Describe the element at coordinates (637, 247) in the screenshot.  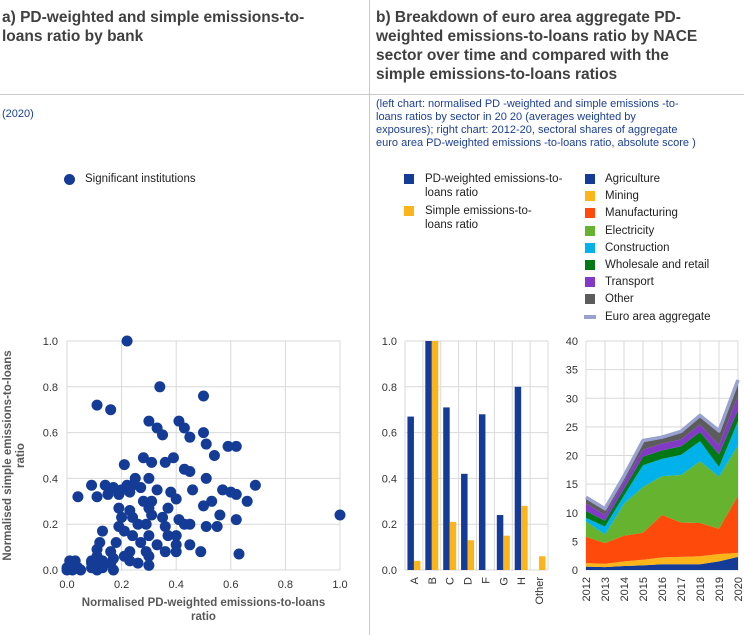
I see `area-legend-label: Construction` at that location.